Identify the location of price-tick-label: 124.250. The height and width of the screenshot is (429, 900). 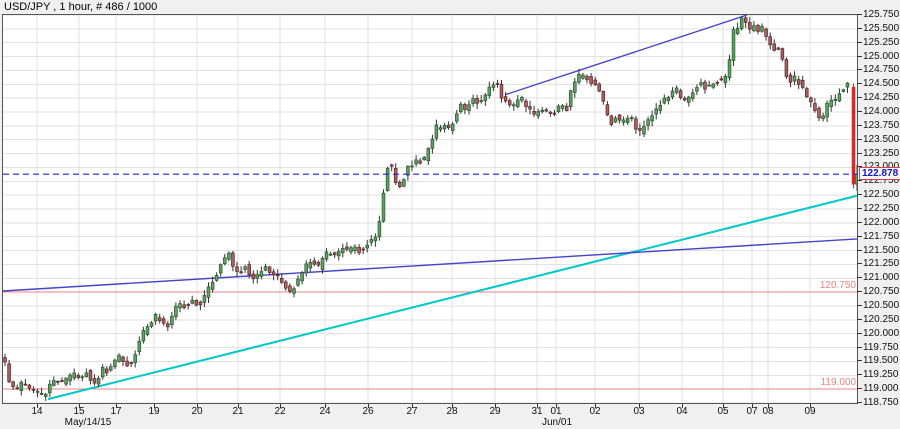
(878, 98).